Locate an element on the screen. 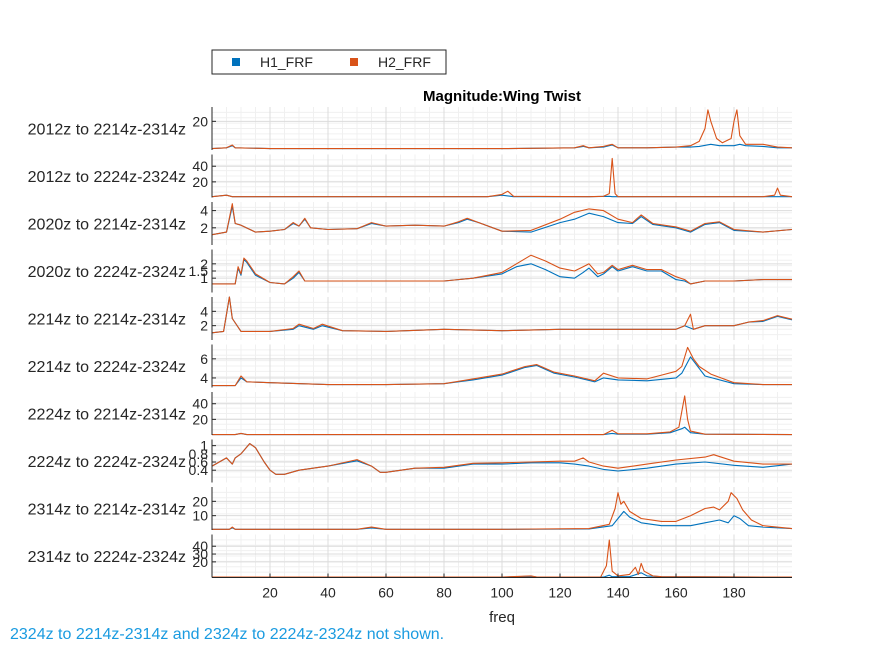 Image resolution: width=875 pixels, height=656 pixels. subplot-label: 2012z to 2214z-2314z is located at coordinates (107, 130).